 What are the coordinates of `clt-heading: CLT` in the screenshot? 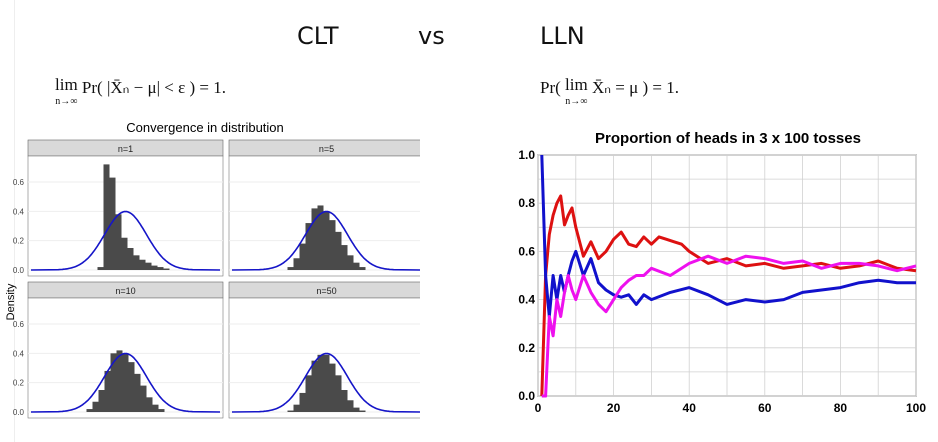 It's located at (318, 36).